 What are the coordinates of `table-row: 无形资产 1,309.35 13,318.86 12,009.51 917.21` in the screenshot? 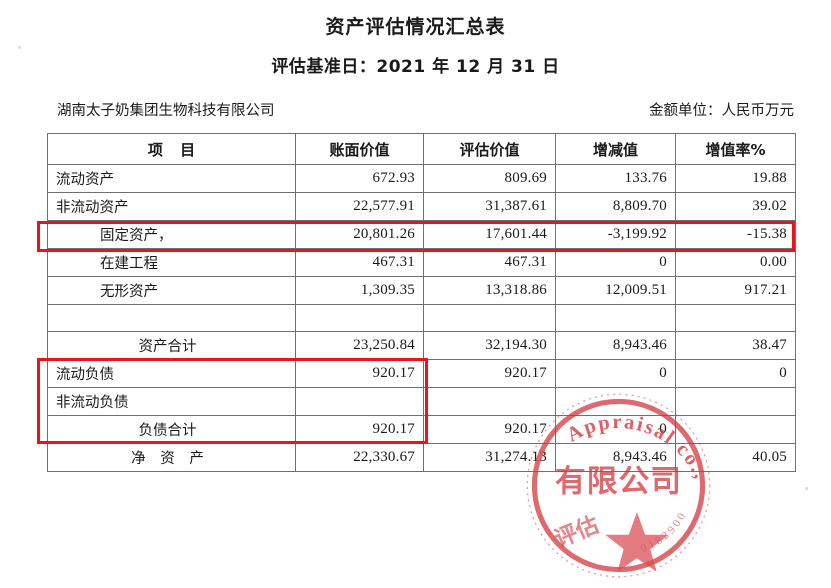 It's located at (421, 290).